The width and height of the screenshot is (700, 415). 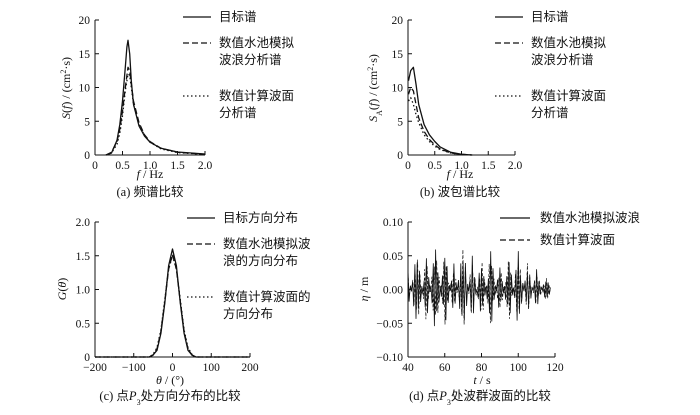 I want to click on x-tick-label: 200, so click(x=250, y=368).